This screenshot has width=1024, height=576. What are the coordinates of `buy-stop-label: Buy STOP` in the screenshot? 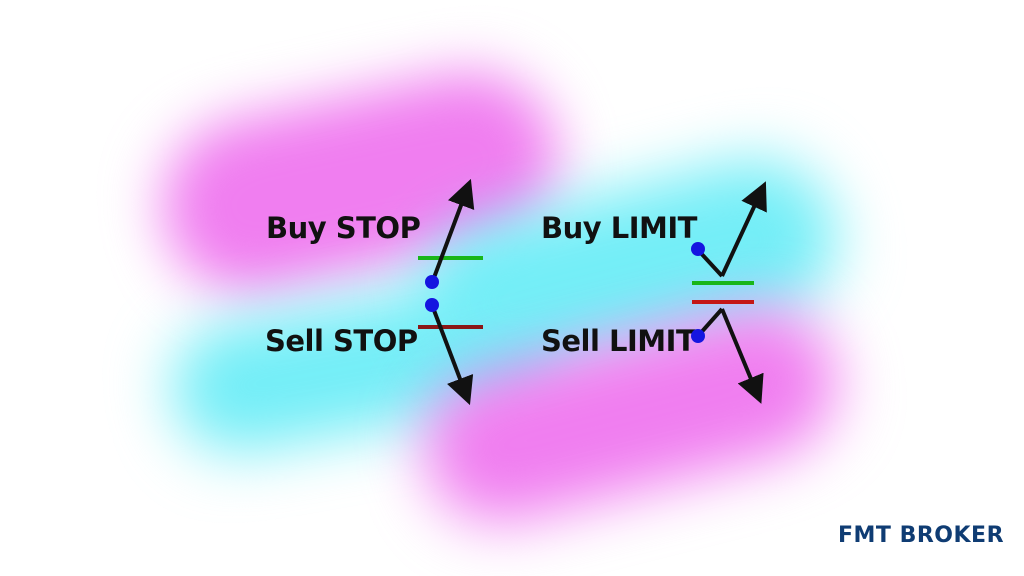 It's located at (343, 228).